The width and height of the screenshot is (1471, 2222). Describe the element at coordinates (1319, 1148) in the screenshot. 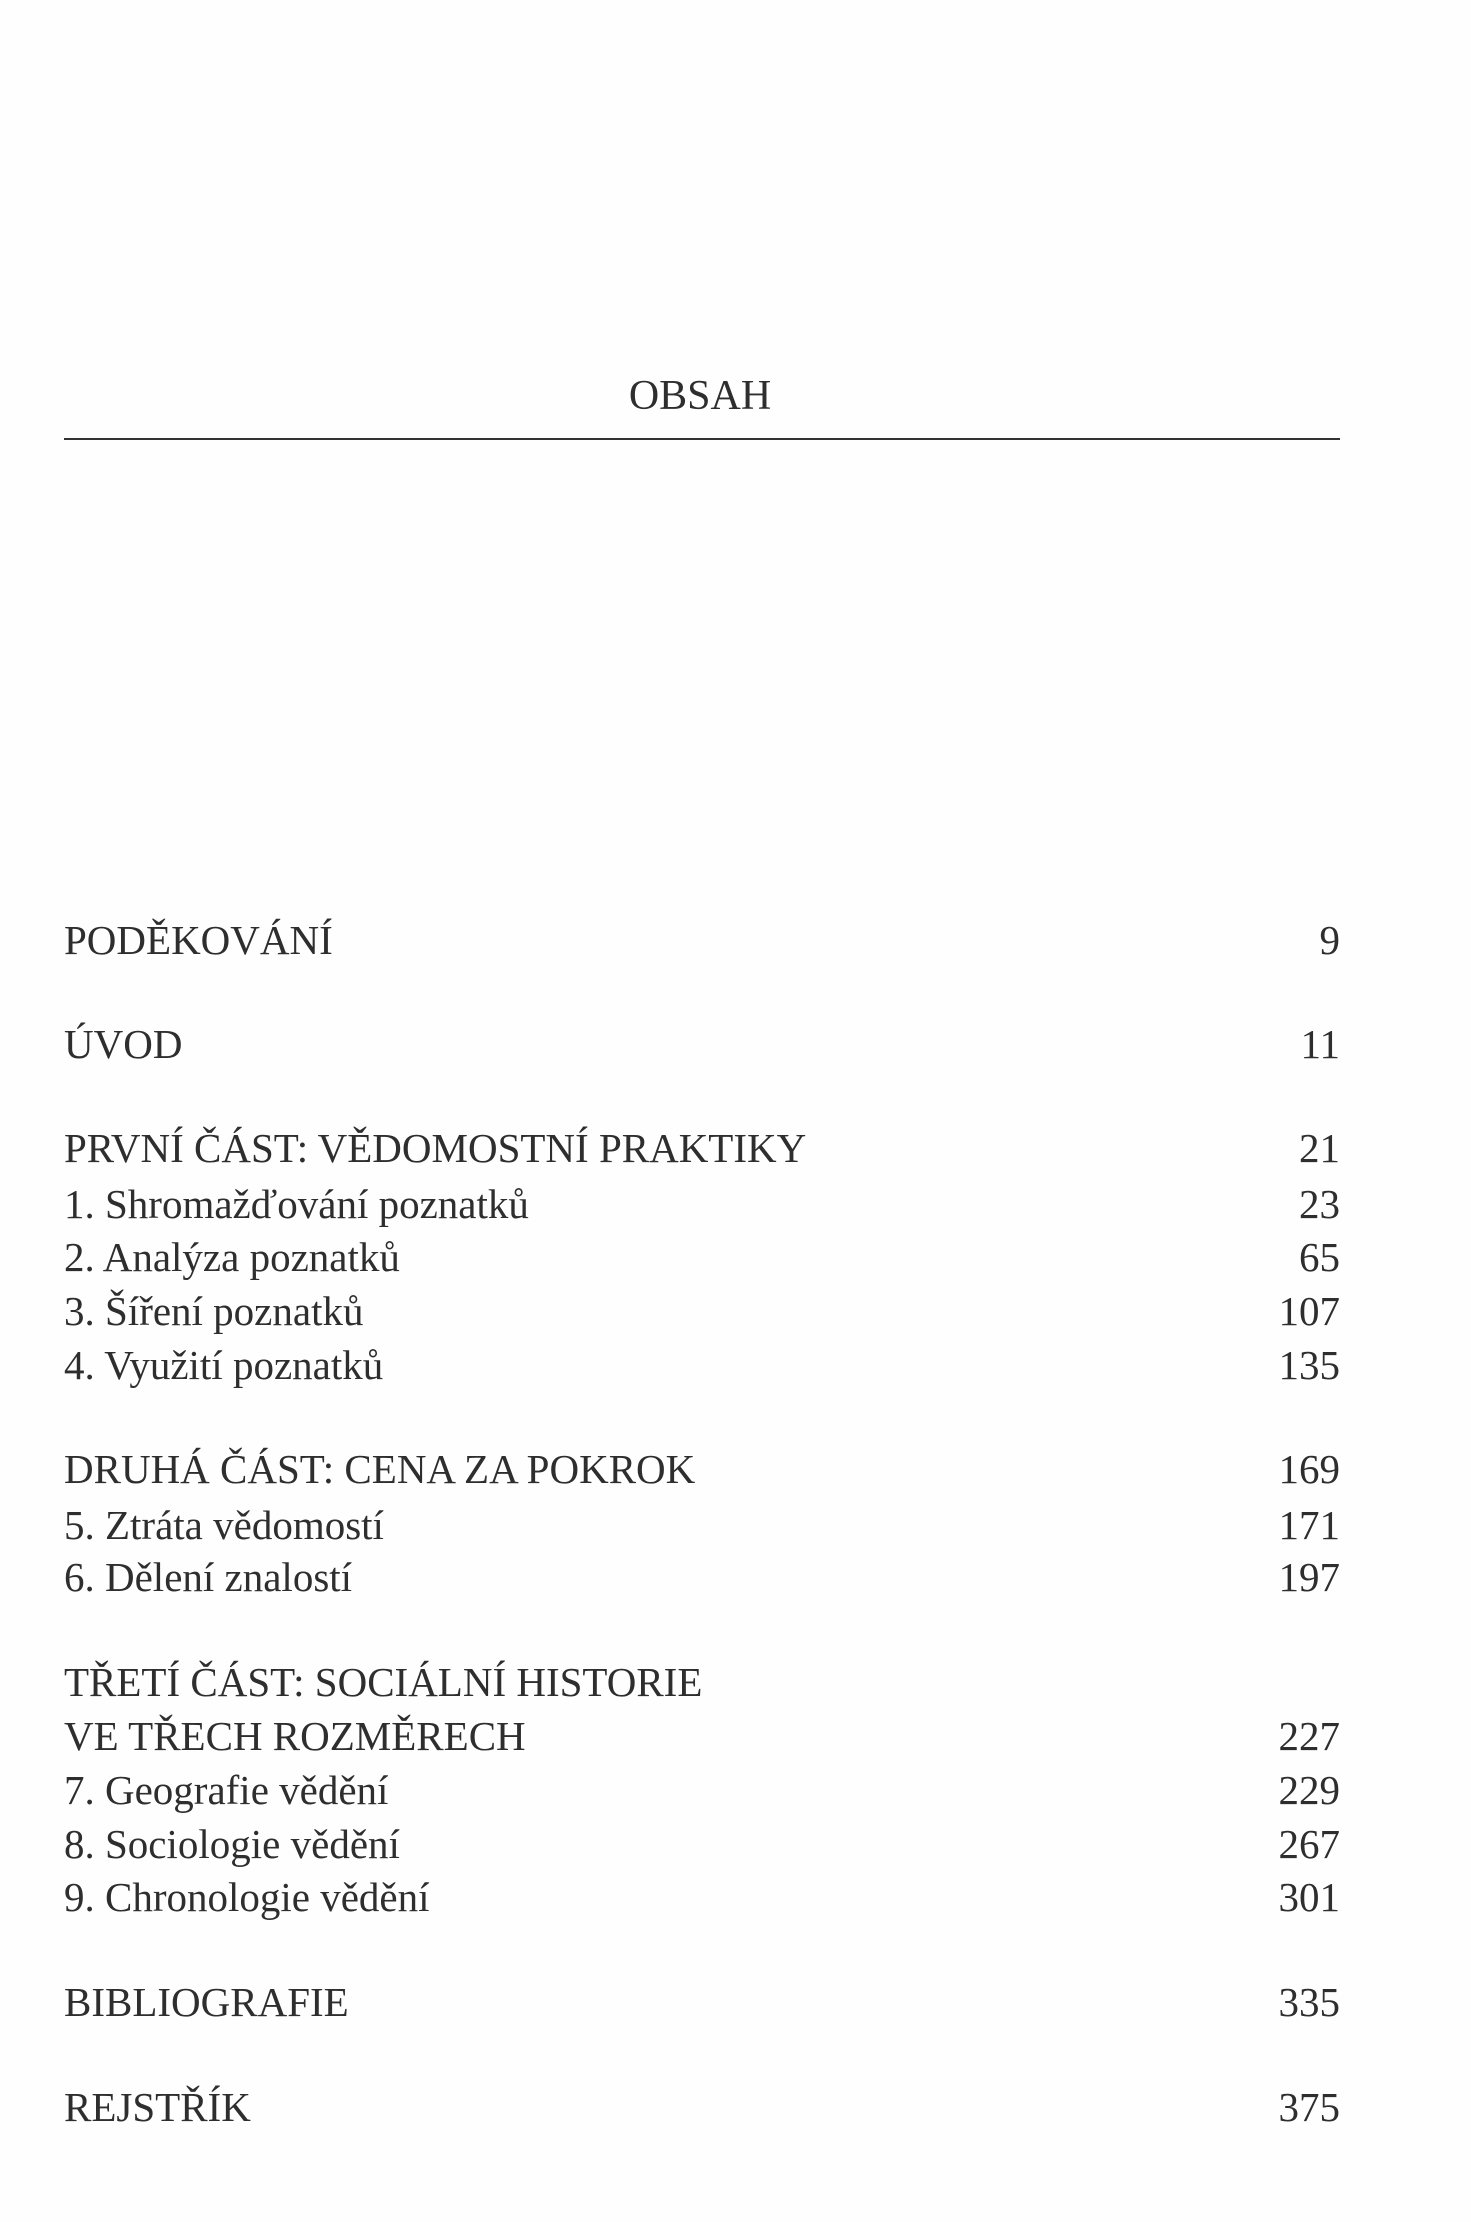

I see `toc-entry-page: 21` at that location.